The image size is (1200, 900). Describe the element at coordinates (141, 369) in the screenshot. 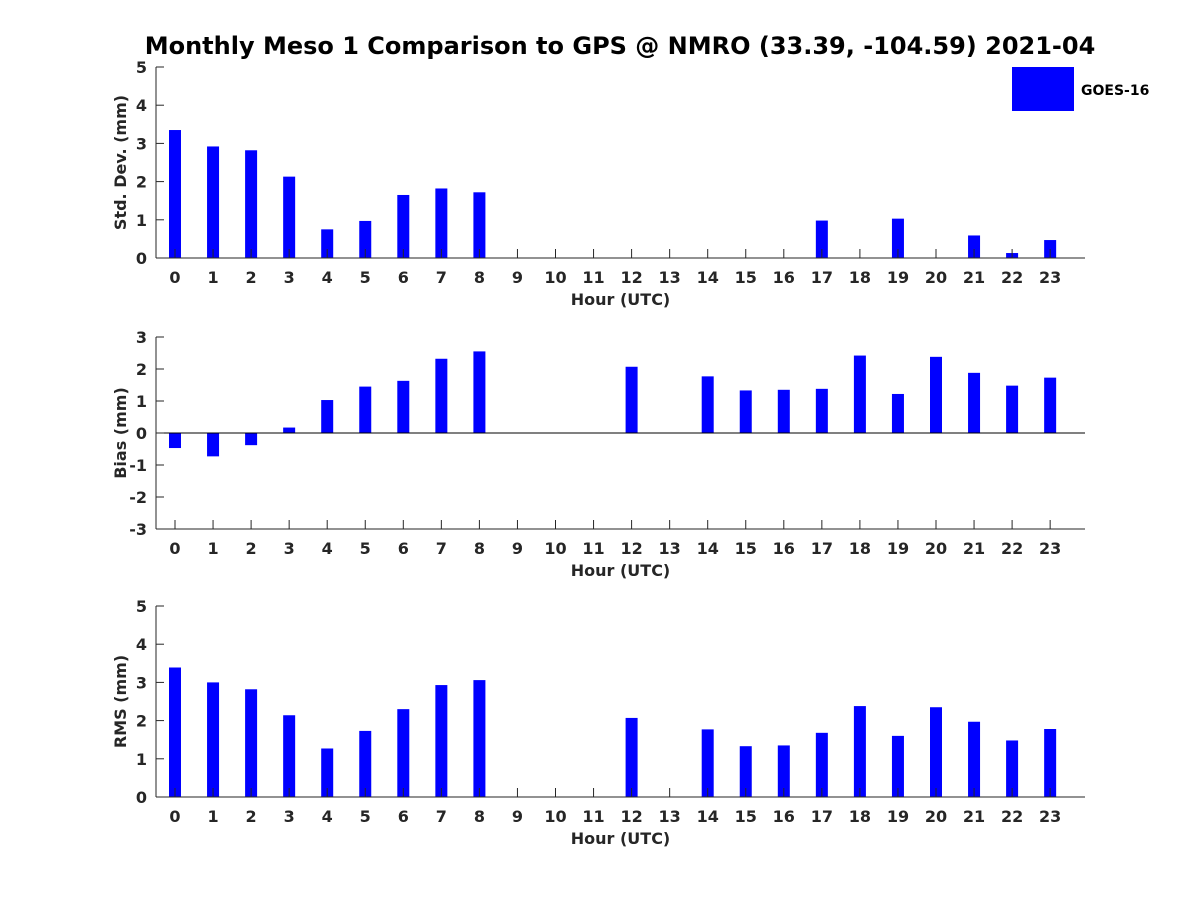

I see `y-tick-label: 2` at that location.